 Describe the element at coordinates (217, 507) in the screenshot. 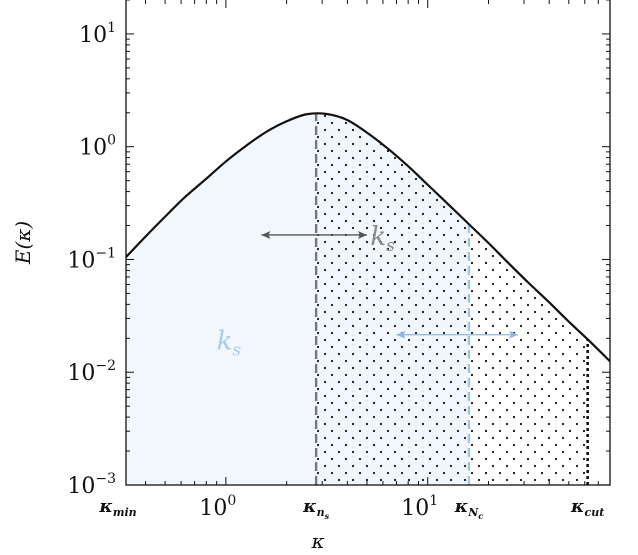

I see `x-tick-label-0: 100` at that location.